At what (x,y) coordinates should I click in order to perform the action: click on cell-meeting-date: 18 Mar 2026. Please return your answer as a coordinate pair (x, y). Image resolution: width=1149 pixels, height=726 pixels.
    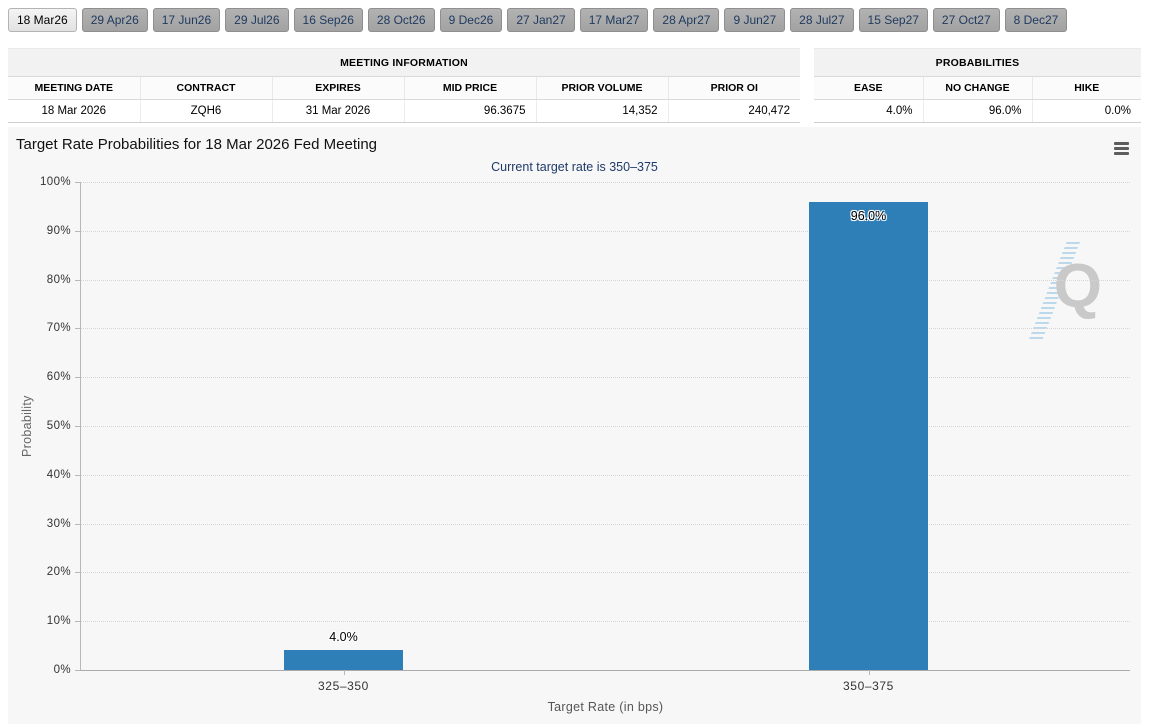
    Looking at the image, I should click on (74, 111).